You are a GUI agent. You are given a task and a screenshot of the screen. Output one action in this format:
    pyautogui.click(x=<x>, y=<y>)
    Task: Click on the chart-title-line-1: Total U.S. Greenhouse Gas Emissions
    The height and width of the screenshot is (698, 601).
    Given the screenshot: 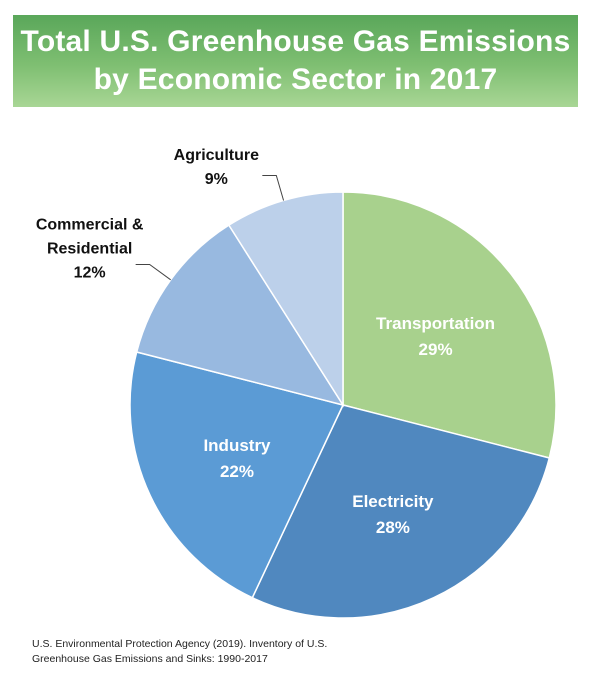 What is the action you would take?
    pyautogui.click(x=295, y=41)
    